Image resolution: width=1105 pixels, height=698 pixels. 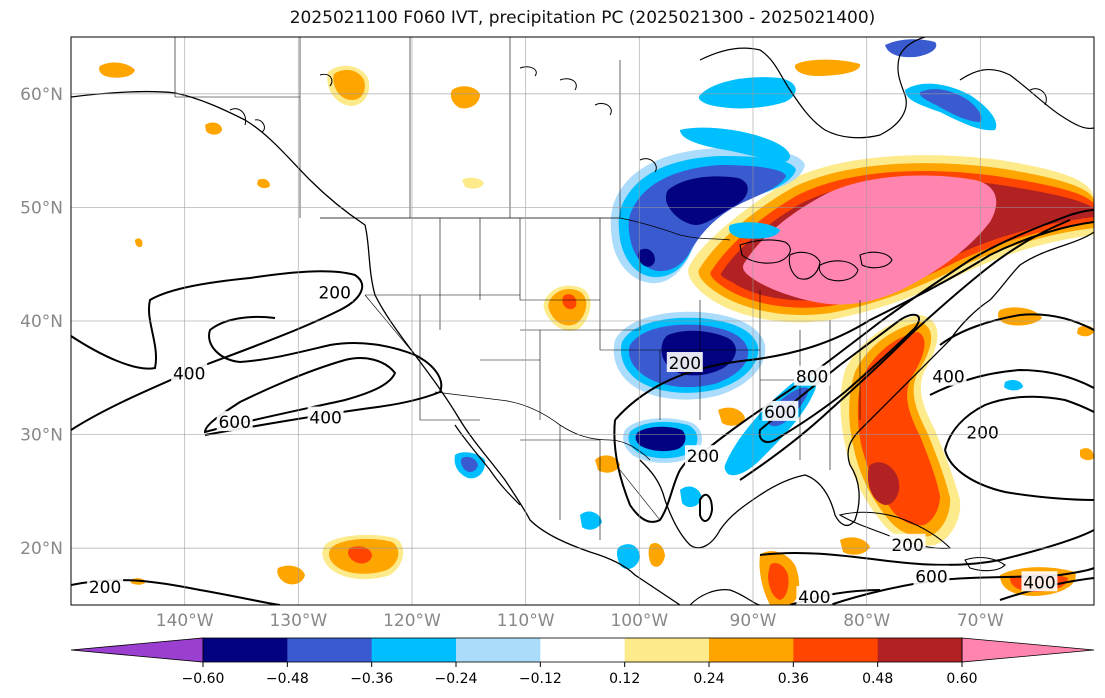 What do you see at coordinates (371, 679) in the screenshot?
I see `colorbar-tick-label: −0.36` at bounding box center [371, 679].